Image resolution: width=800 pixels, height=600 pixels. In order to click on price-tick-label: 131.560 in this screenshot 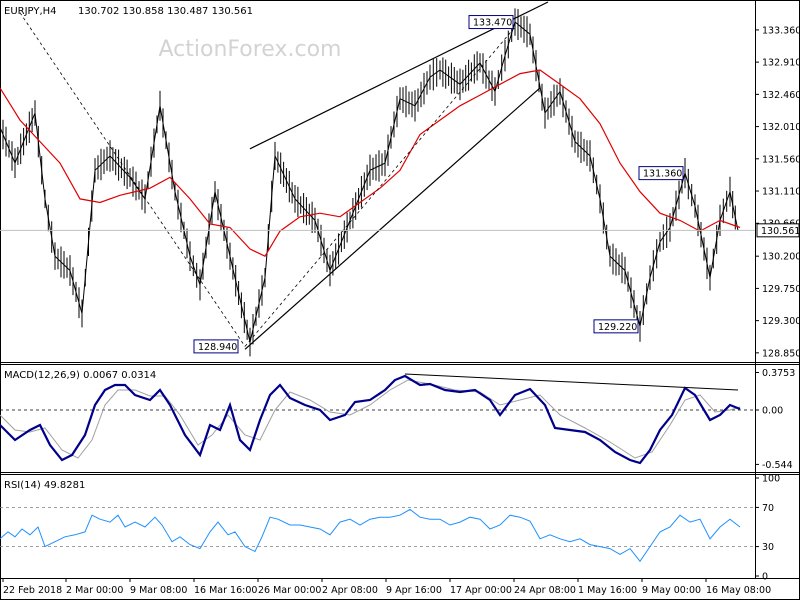, I will do `click(781, 159)`.